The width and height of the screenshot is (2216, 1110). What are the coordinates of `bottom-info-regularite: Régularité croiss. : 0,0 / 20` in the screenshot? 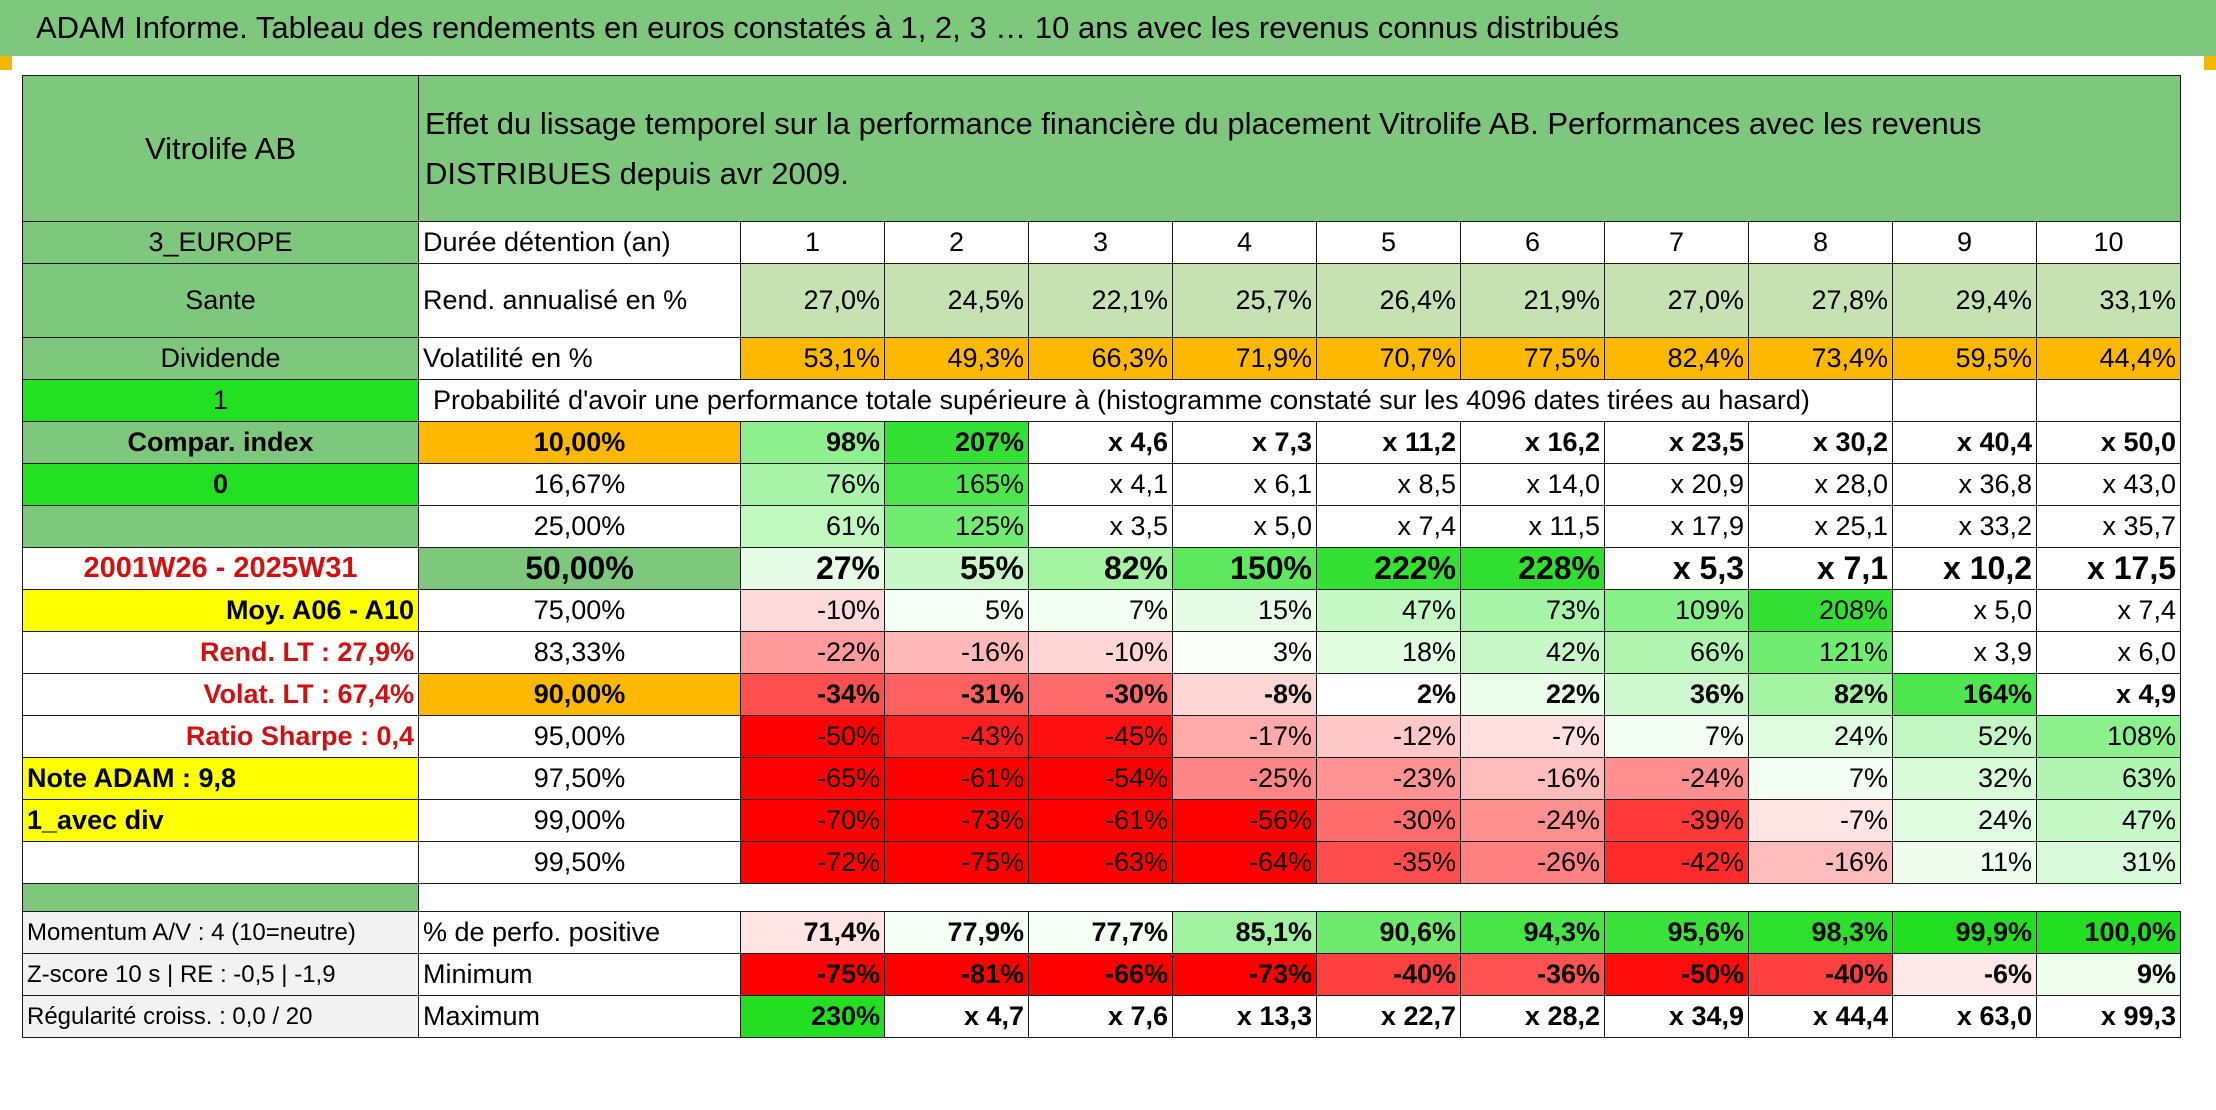 It's located at (220, 1016).